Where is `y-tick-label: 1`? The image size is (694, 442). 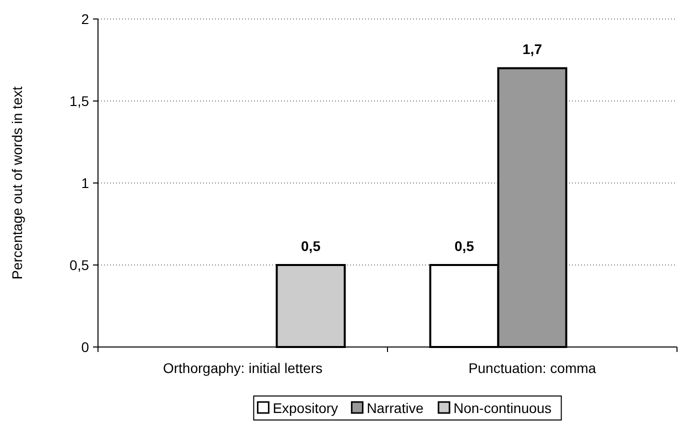
y-tick-label: 1 is located at coordinates (85, 182).